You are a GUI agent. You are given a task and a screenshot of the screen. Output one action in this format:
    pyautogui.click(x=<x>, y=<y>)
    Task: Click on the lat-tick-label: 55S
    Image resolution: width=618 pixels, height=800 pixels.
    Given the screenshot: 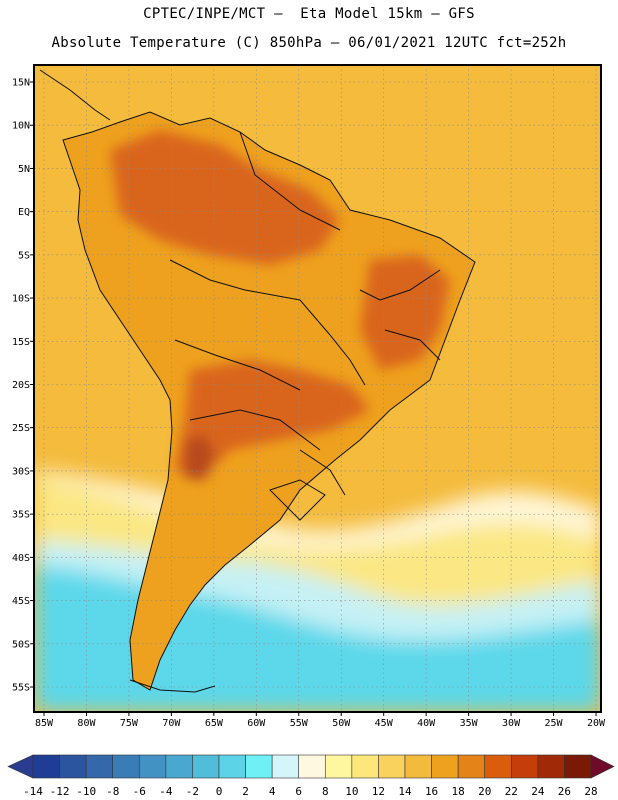 What is the action you would take?
    pyautogui.click(x=21, y=688)
    